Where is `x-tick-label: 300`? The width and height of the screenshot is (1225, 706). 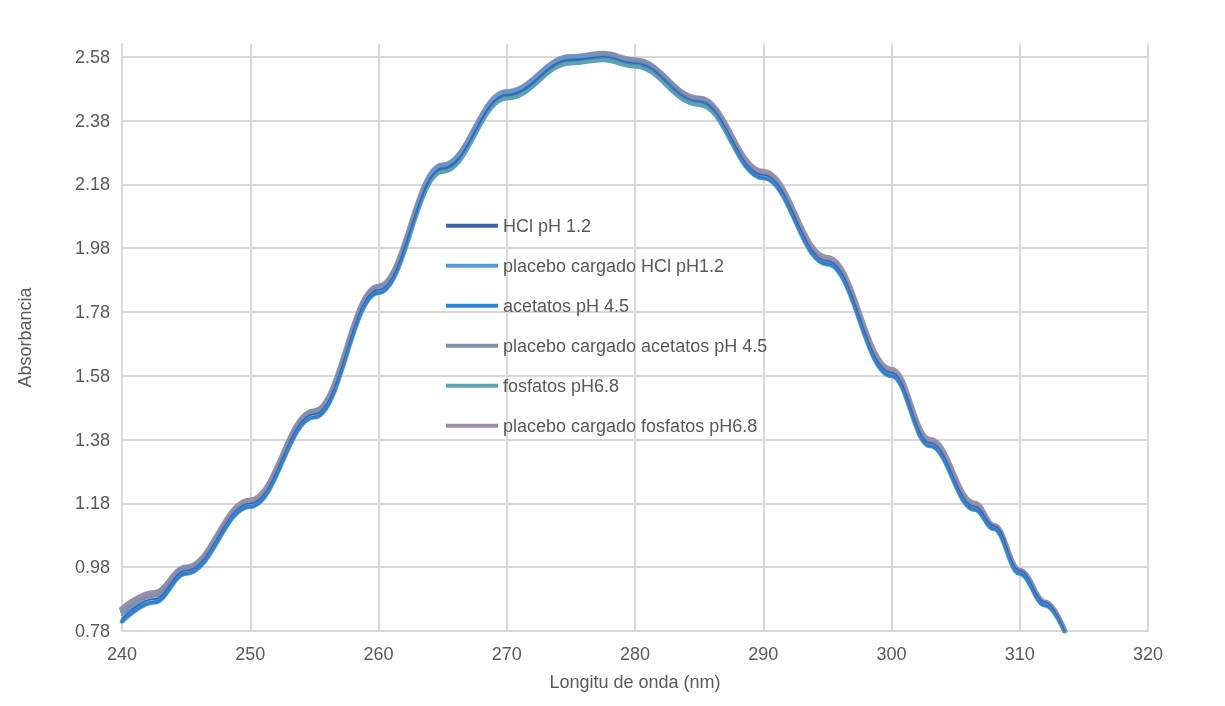
x-tick-label: 300 is located at coordinates (891, 654).